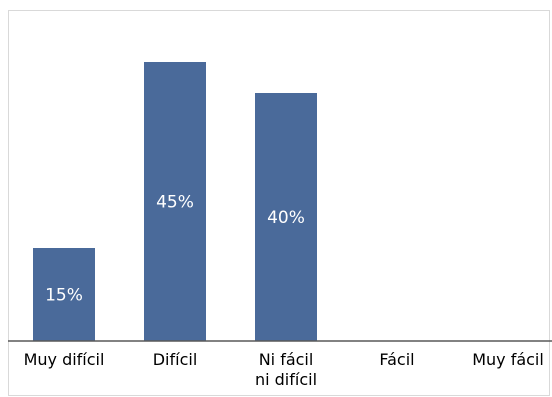  I want to click on x-tick-label-line: ni difícil, so click(286, 379).